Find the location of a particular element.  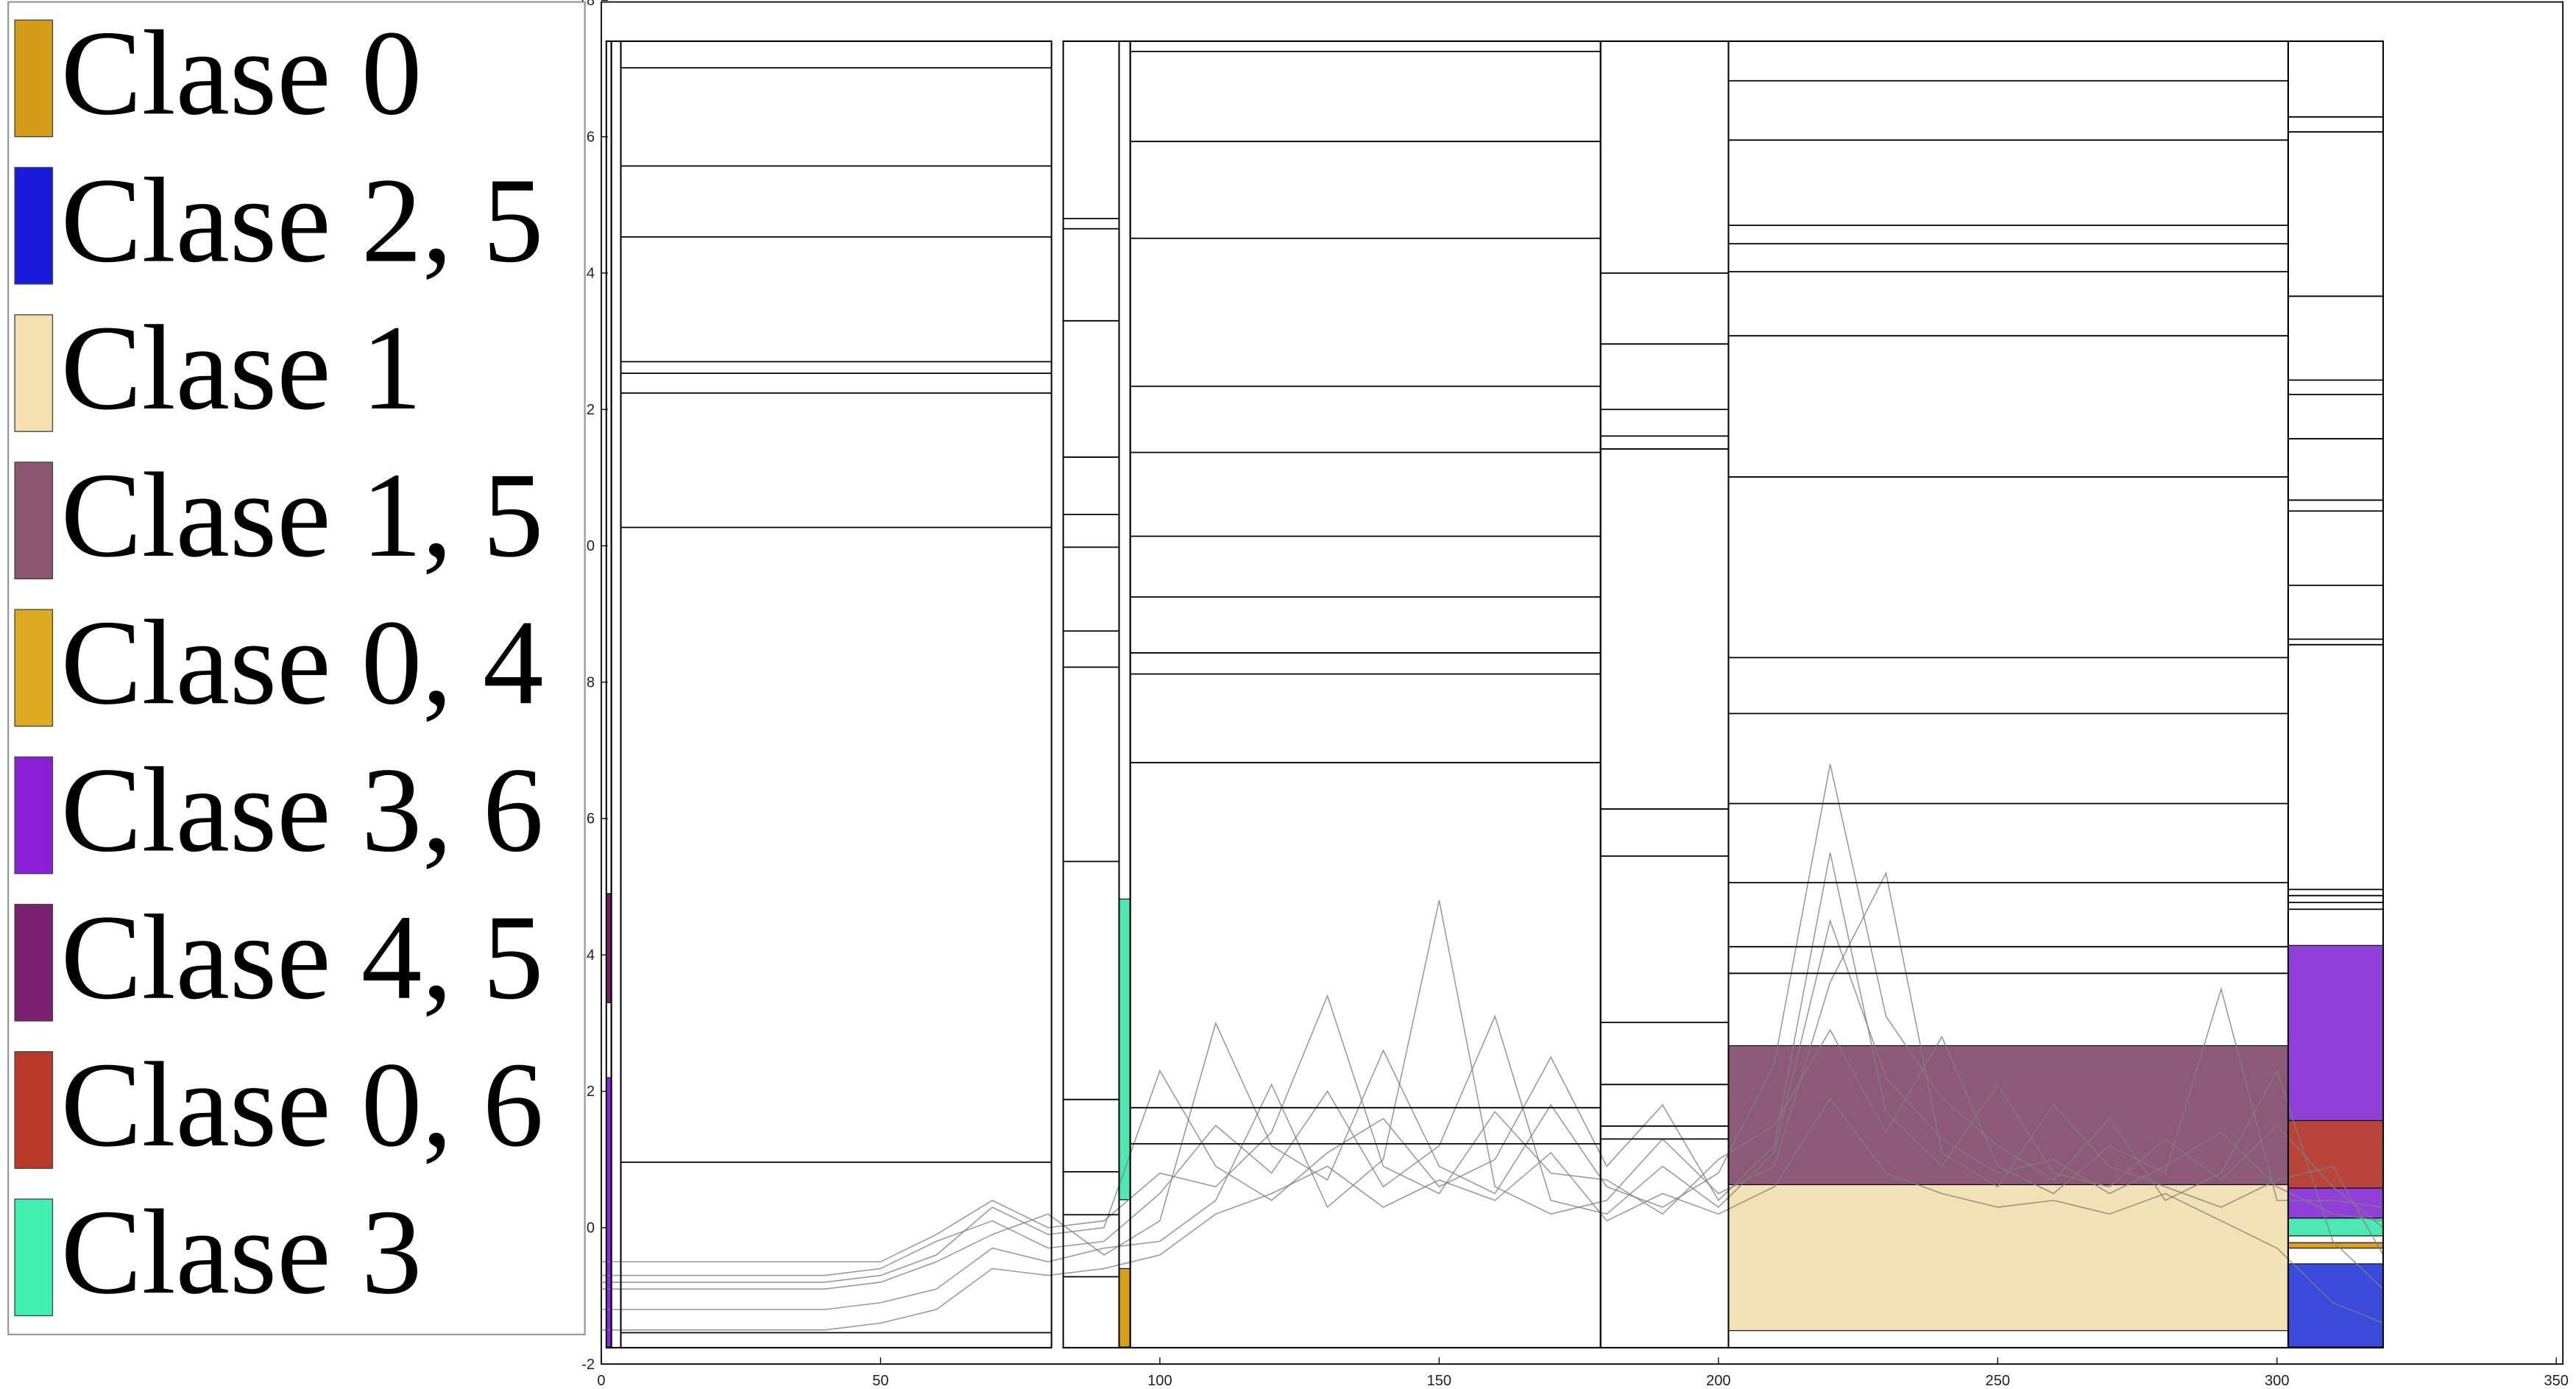

legend-label: Clase 3, 6 is located at coordinates (302, 810).